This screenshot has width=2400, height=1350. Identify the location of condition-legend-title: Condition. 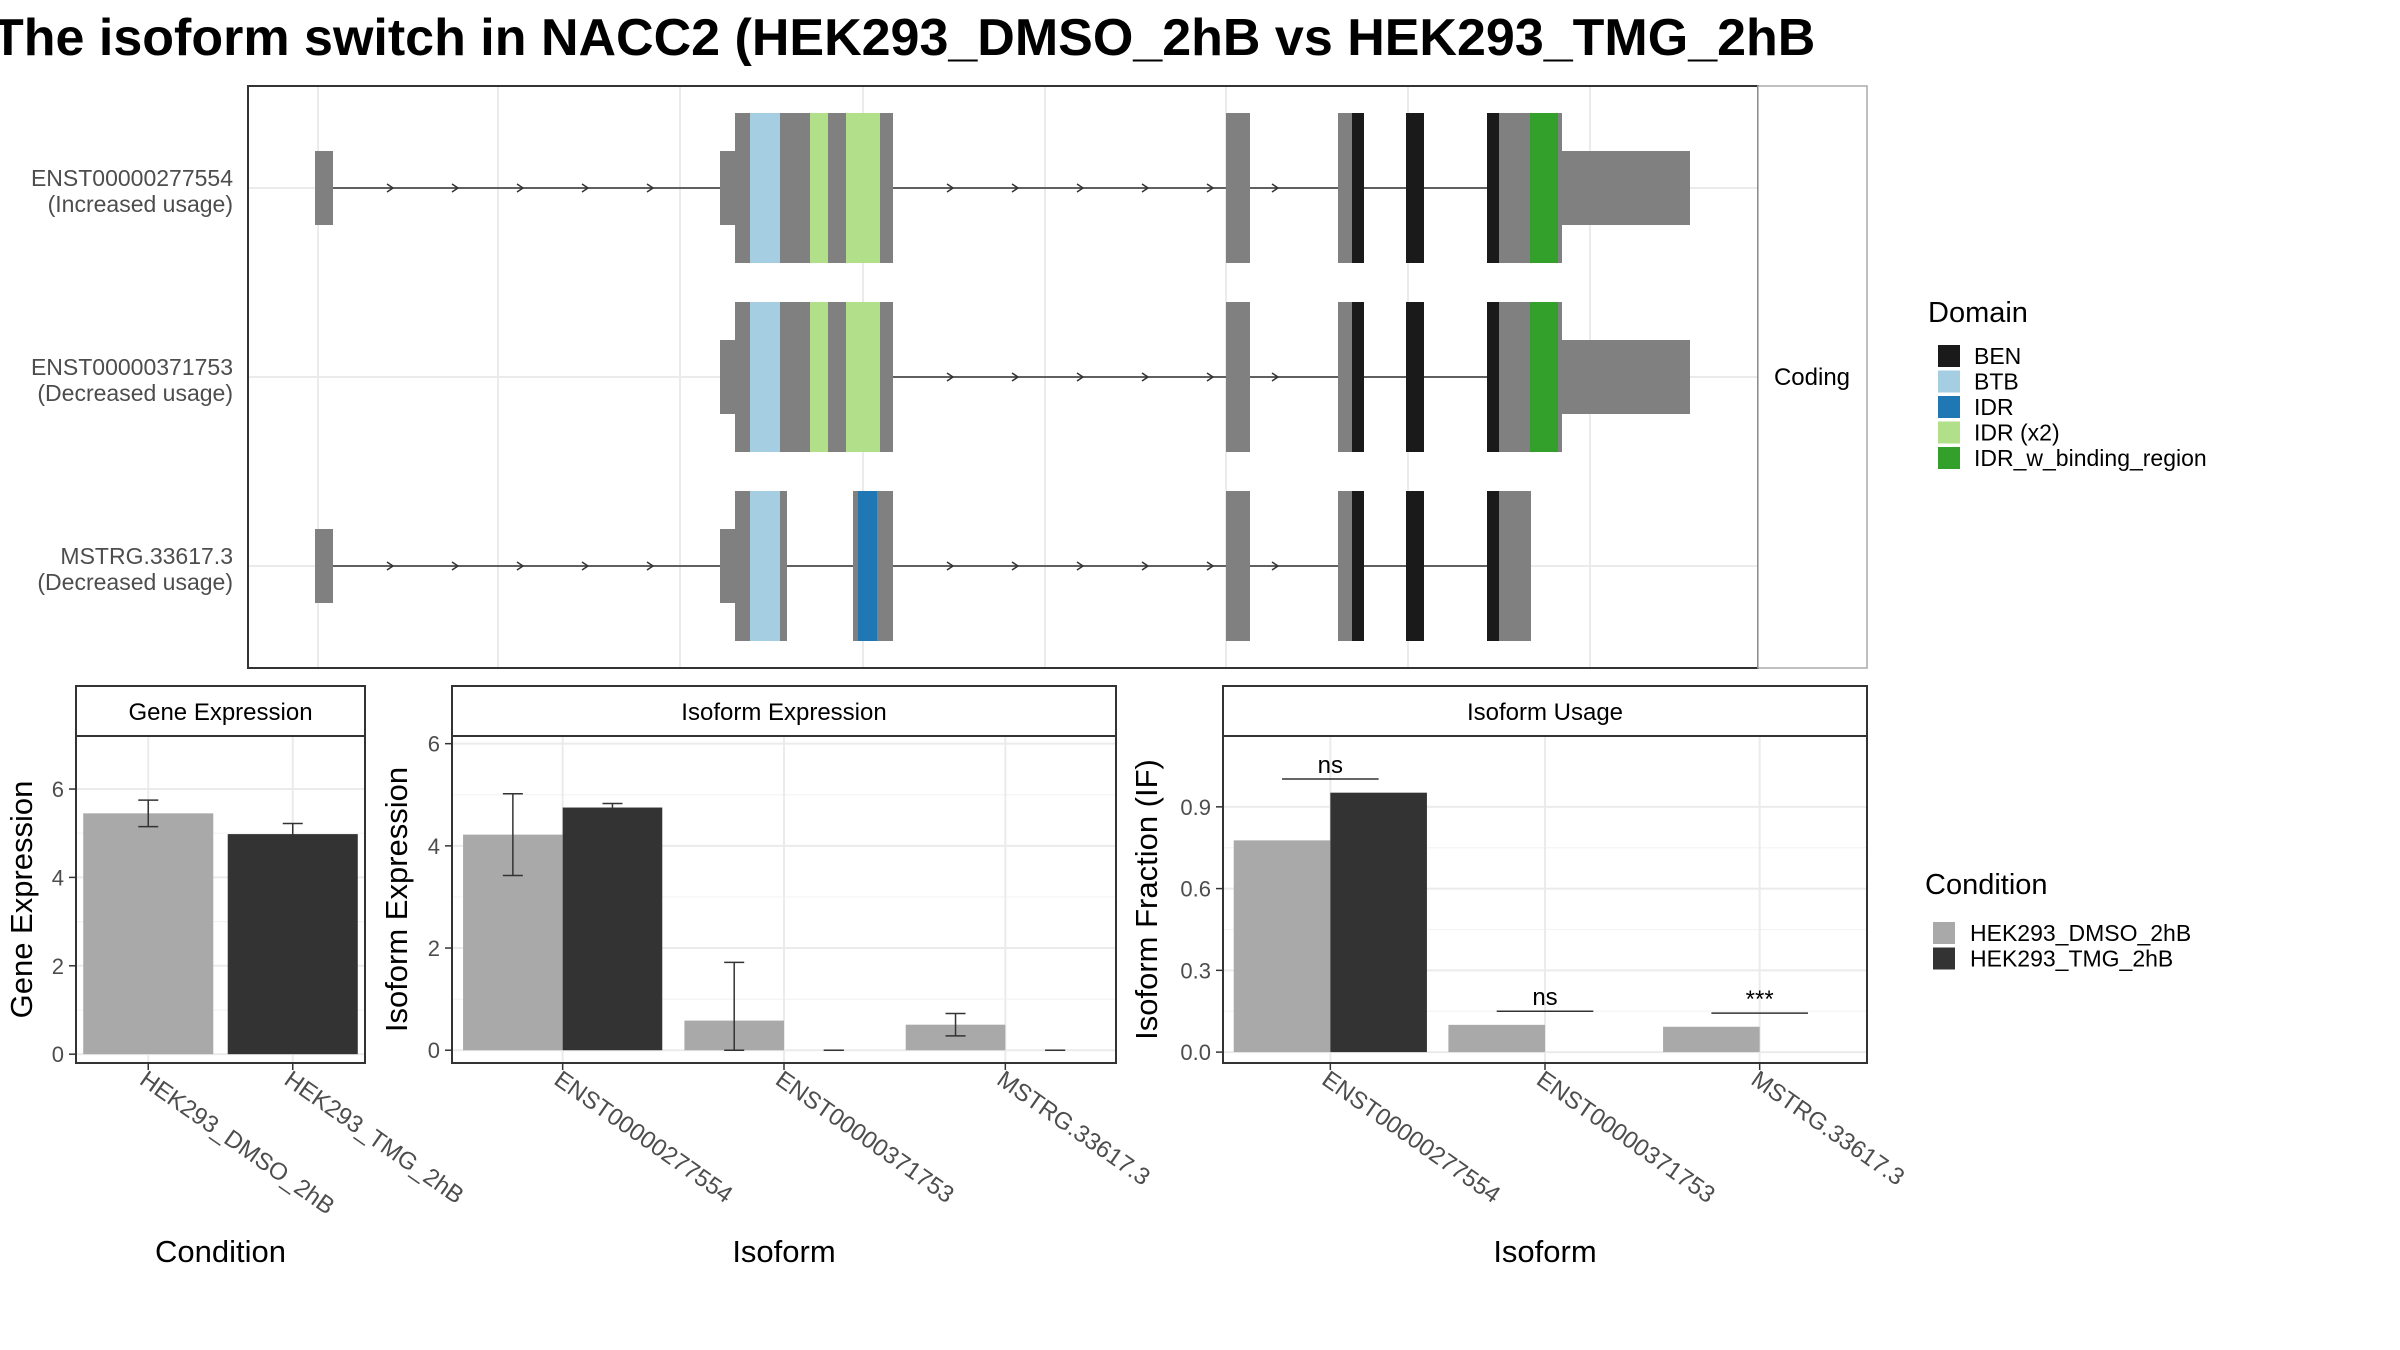
(1986, 885).